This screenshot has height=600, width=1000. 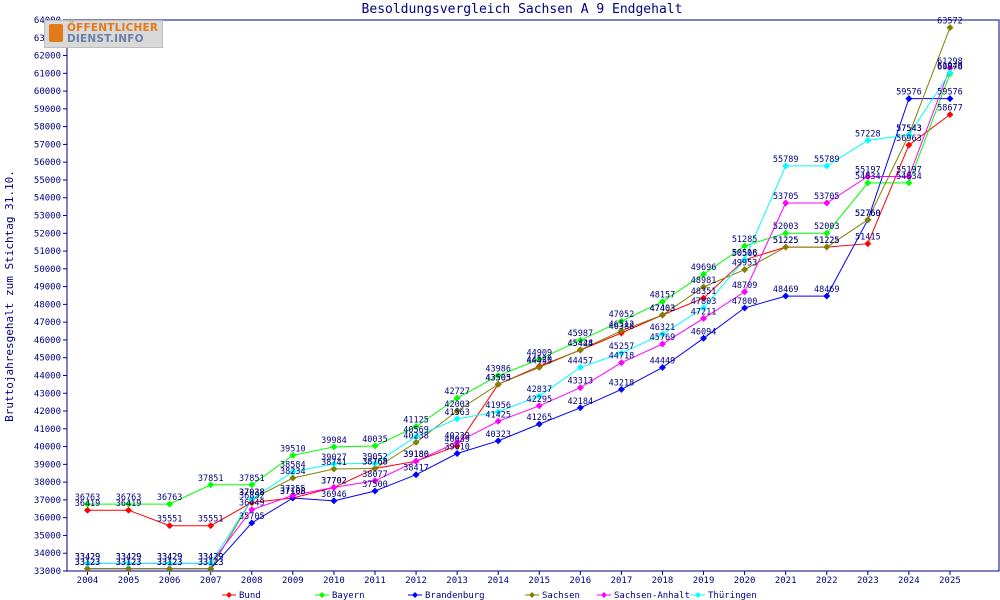 I want to click on legend-label: Sachsen, so click(x=561, y=595).